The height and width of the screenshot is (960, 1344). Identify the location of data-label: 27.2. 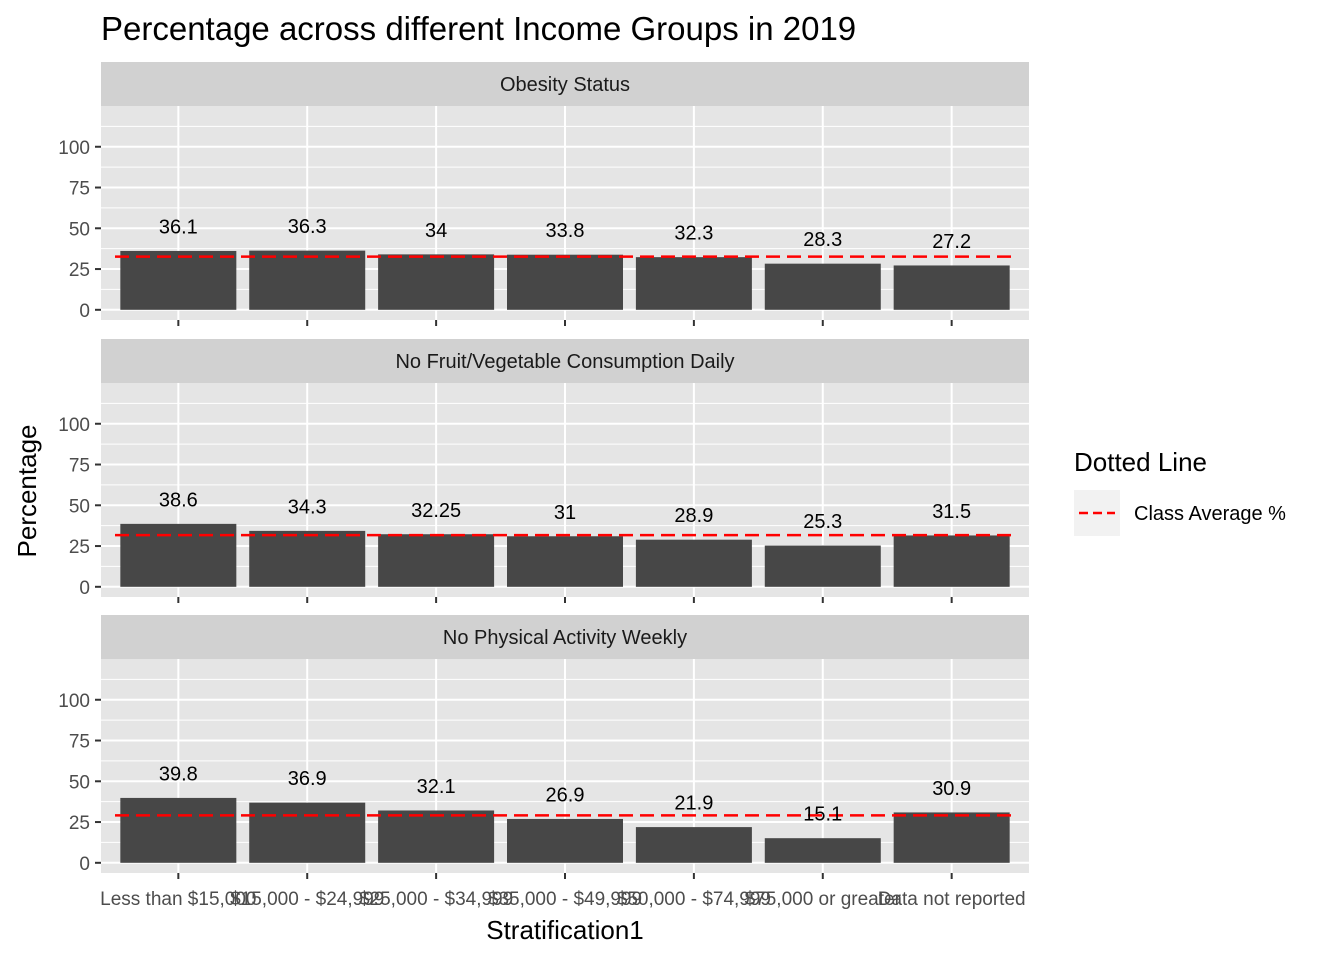
(951, 242).